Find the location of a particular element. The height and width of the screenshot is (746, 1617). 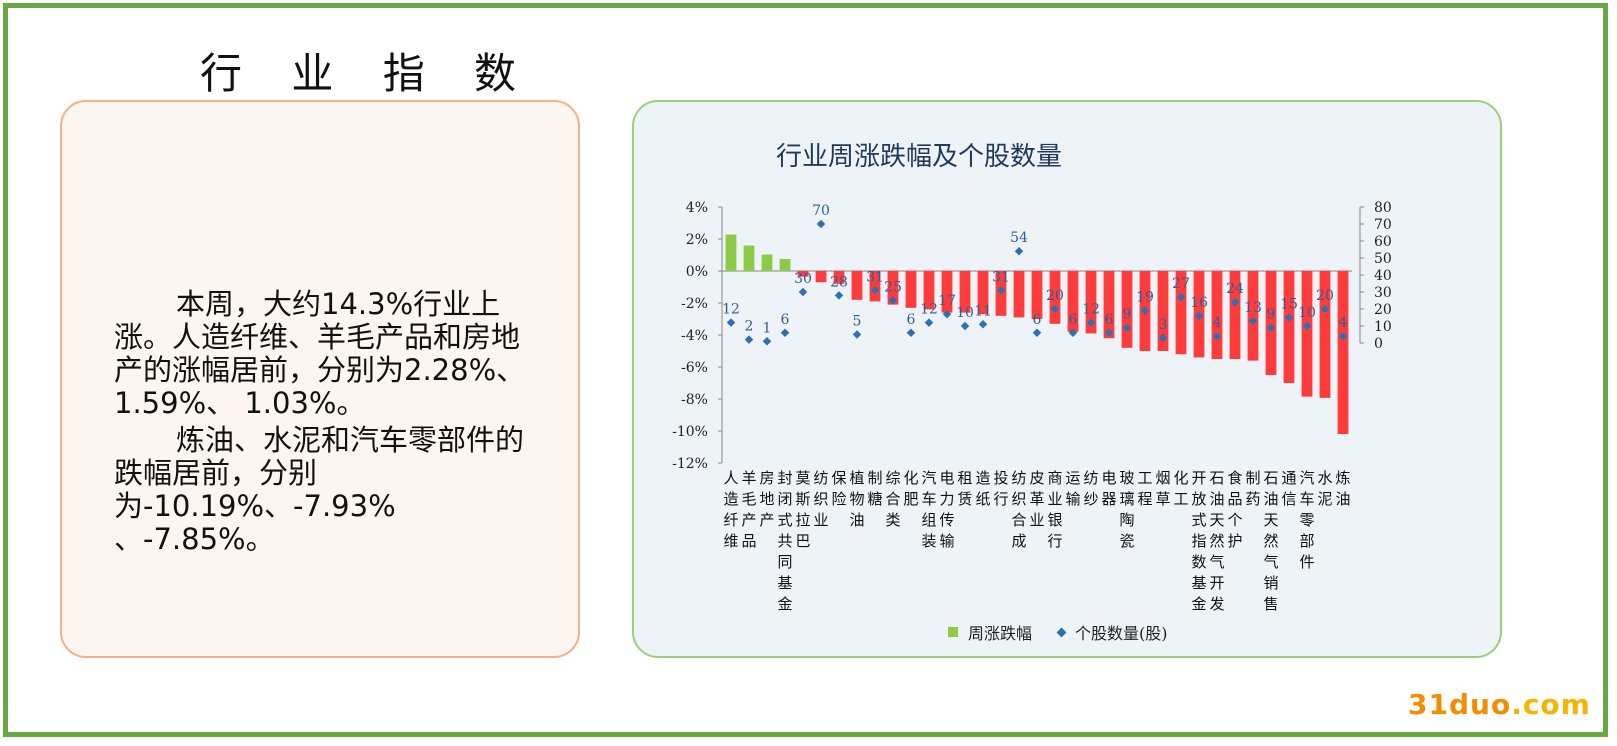

watermark-logo: 31duo.com is located at coordinates (1499, 704).